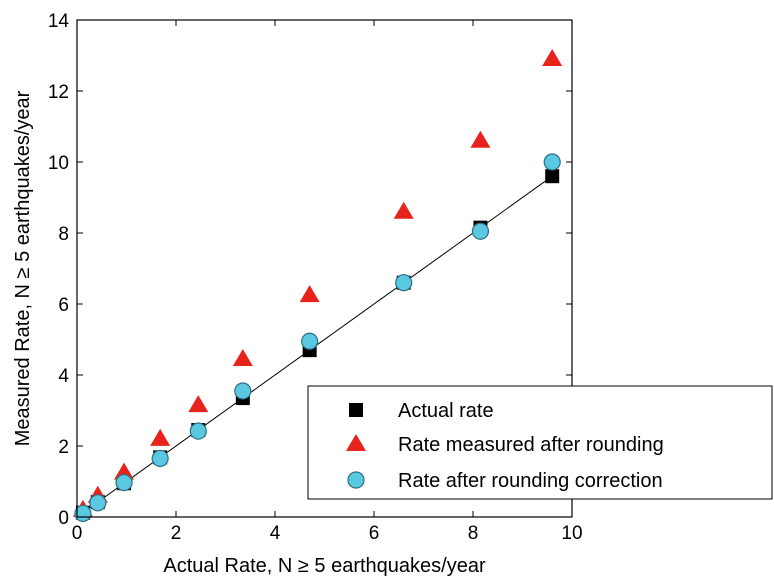 The image size is (774, 579). Describe the element at coordinates (63, 305) in the screenshot. I see `y-tick-label: 6` at that location.